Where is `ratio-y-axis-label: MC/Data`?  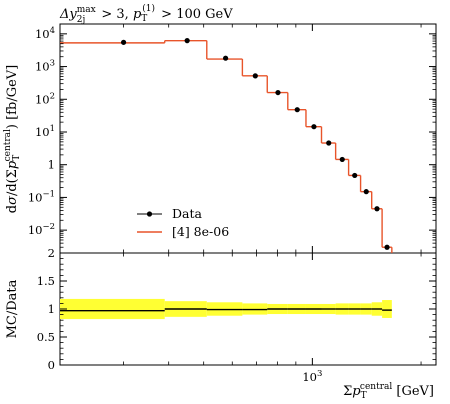
ratio-y-axis-label: MC/Data is located at coordinates (12, 308).